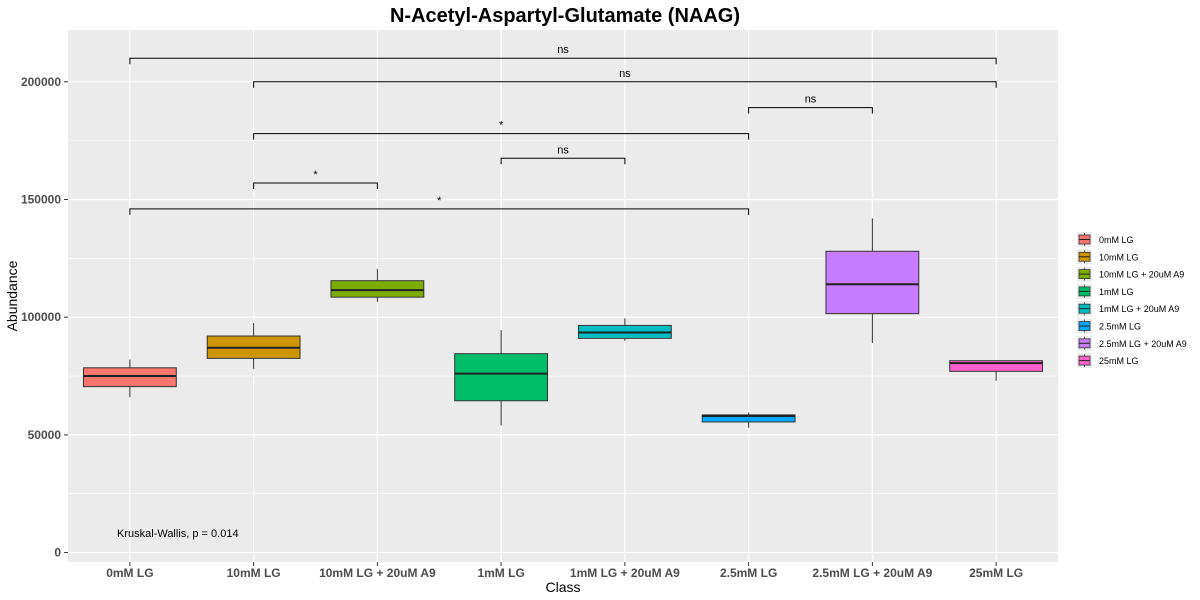 The width and height of the screenshot is (1200, 600). Describe the element at coordinates (1116, 240) in the screenshot. I see `legend-label: 0mM LG` at that location.